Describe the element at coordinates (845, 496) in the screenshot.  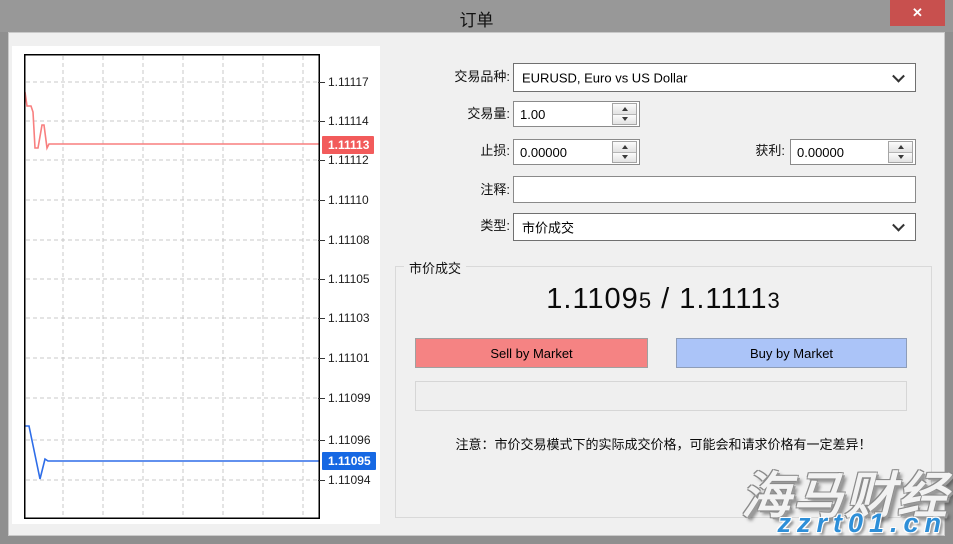
I see `watermark-brand: 海马财经` at that location.